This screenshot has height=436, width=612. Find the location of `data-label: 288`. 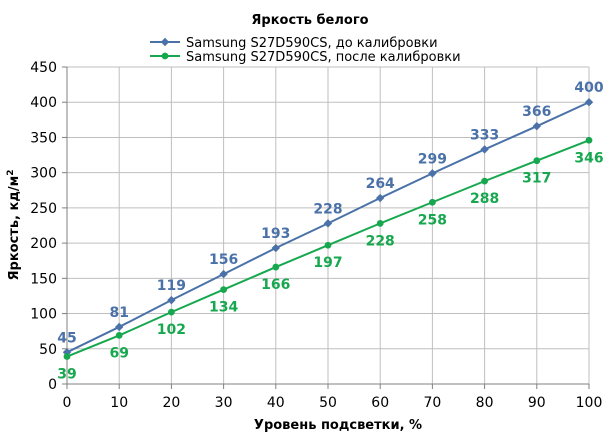

data-label: 288 is located at coordinates (484, 199).